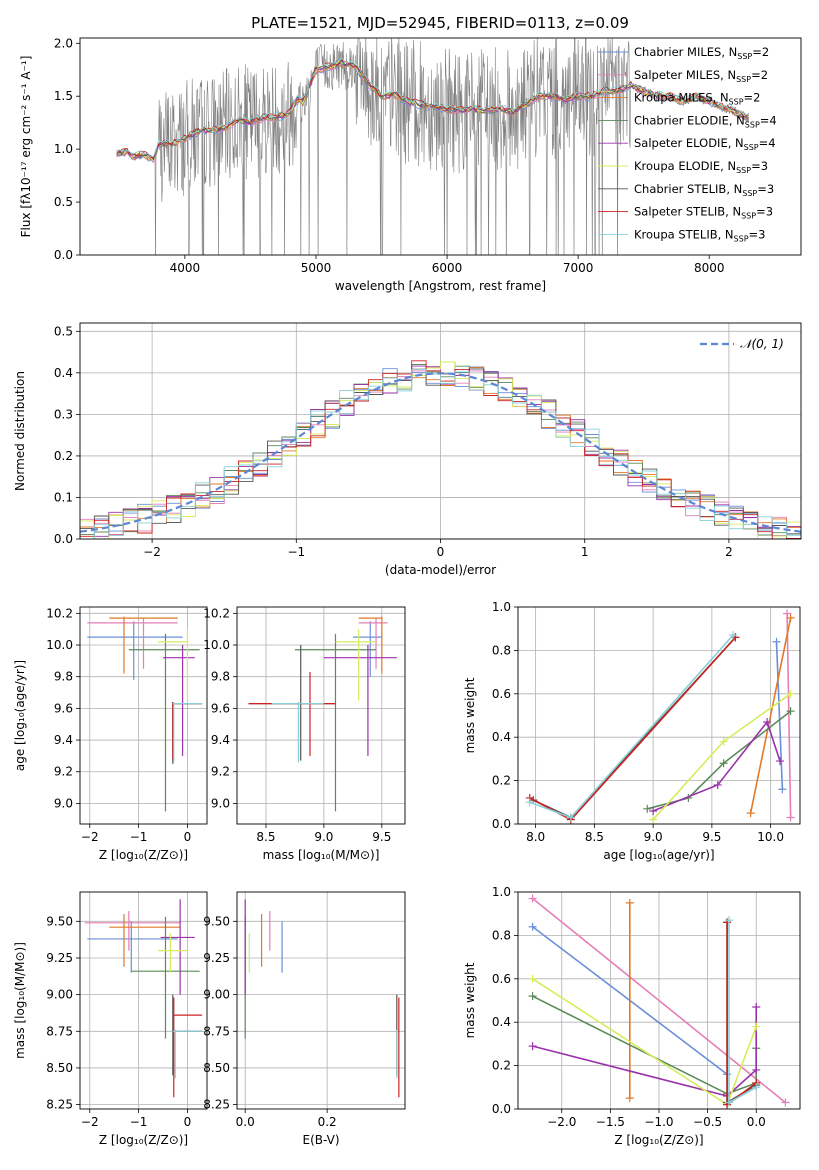 The width and height of the screenshot is (819, 1170). What do you see at coordinates (292, 713) in the screenshot?
I see `errorbar-salpeter-stelib` at bounding box center [292, 713].